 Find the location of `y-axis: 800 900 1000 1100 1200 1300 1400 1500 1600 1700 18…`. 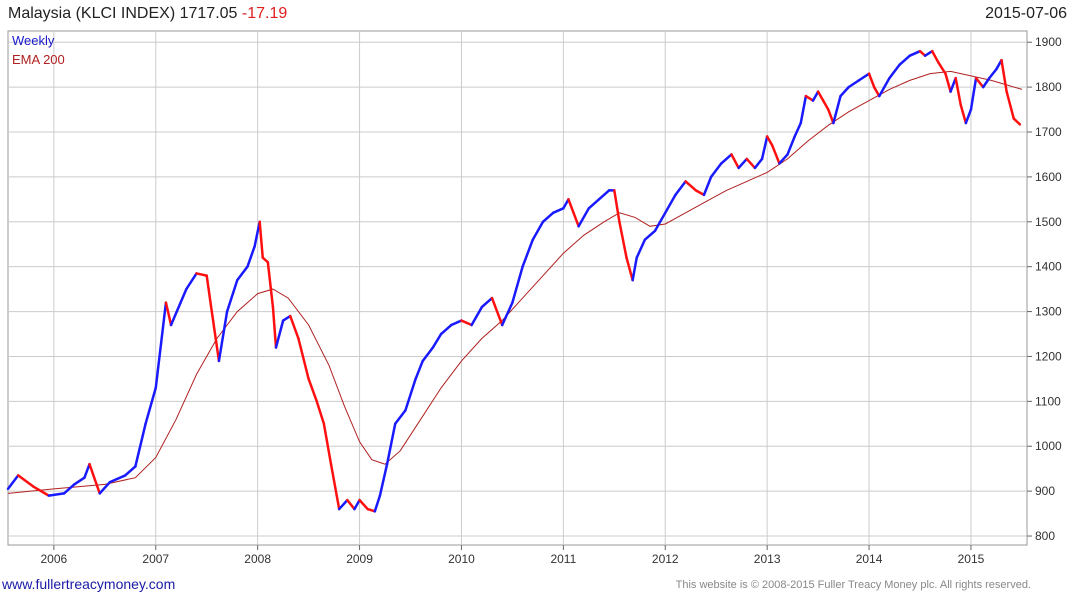

y-axis: 800 900 1000 1100 1200 1300 1400 1500 1600 1700 18… is located at coordinates (1044, 289).